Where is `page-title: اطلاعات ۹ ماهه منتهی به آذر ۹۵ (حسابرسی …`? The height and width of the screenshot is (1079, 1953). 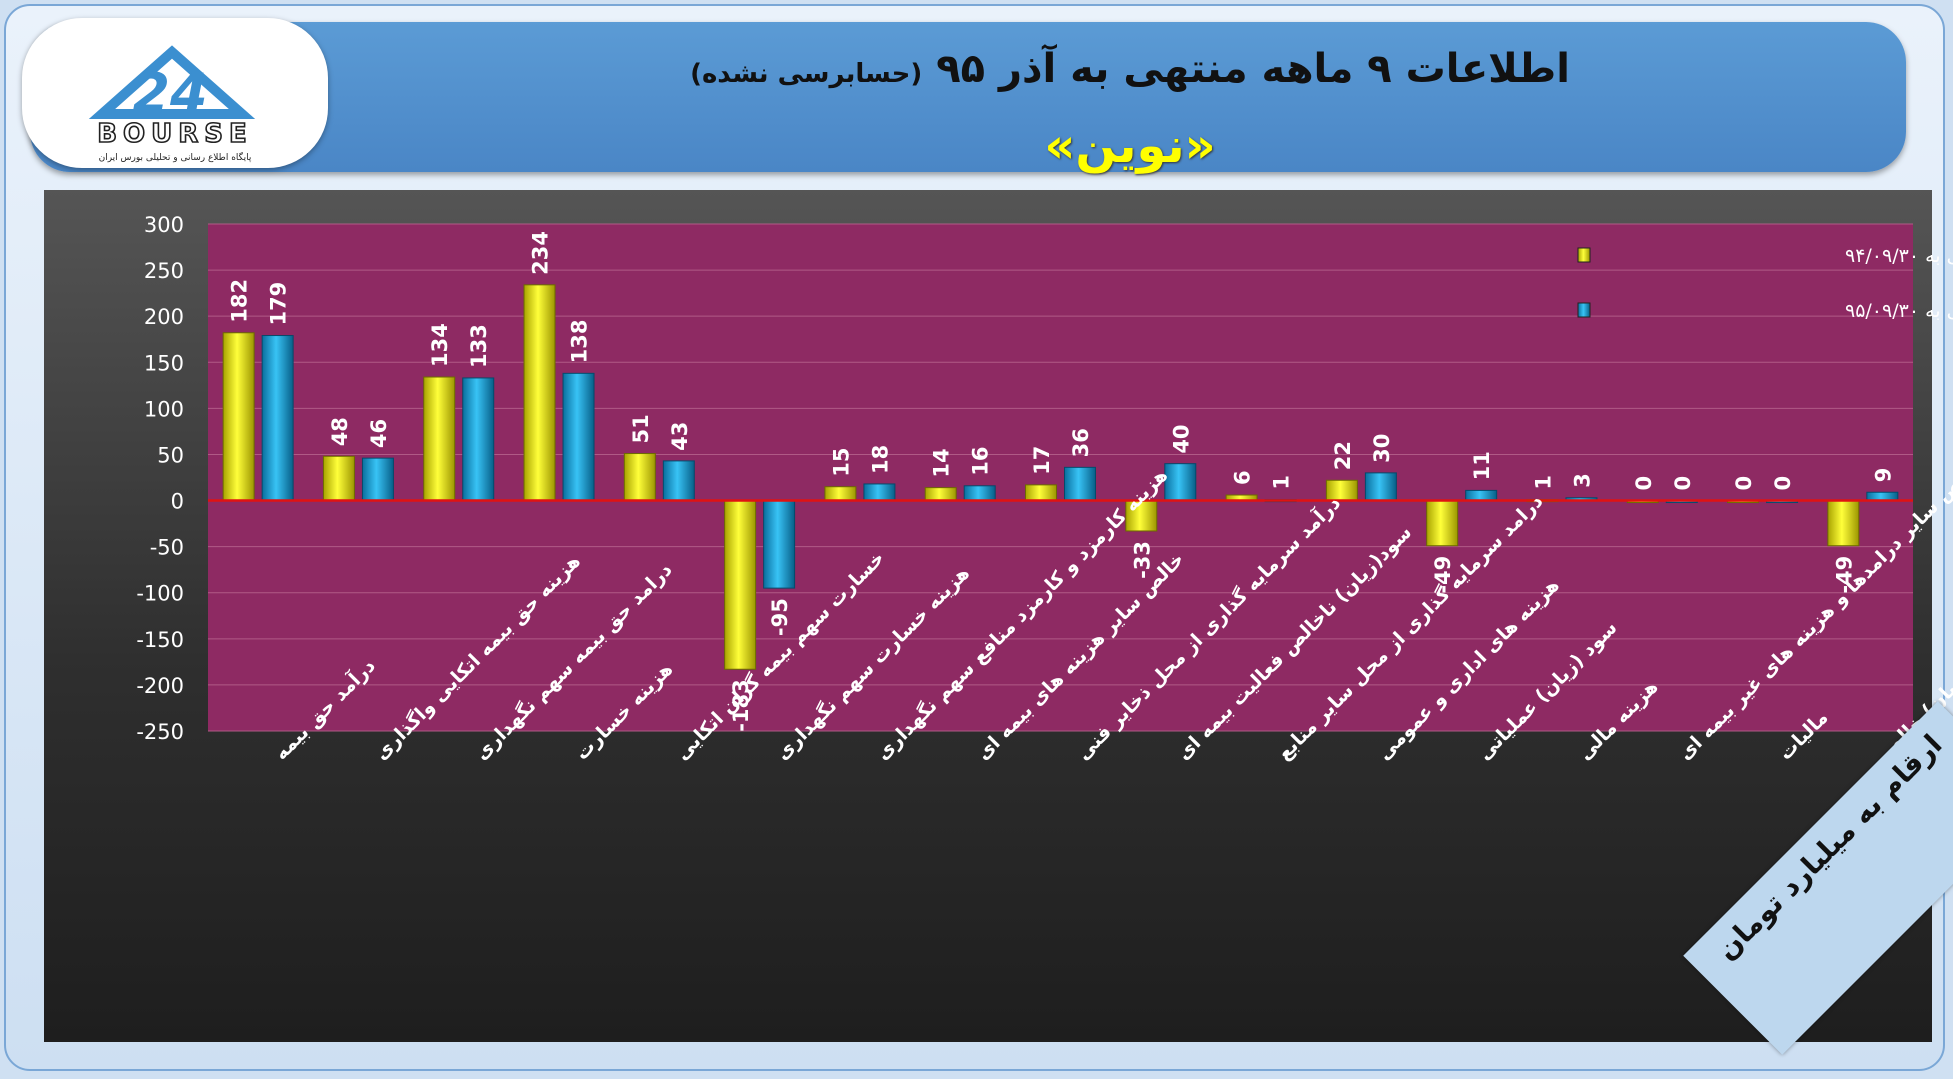 page-title: اطلاعات ۹ ماهه منتهی به آذر ۹۵ (حسابرسی … is located at coordinates (1130, 76).